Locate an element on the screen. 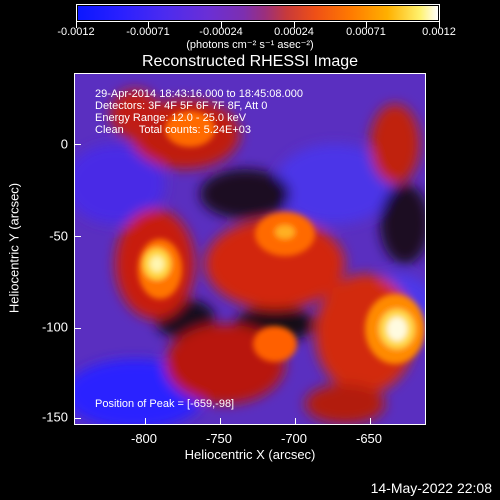 The image size is (500, 500). x-tick-label: -750 is located at coordinates (219, 438).